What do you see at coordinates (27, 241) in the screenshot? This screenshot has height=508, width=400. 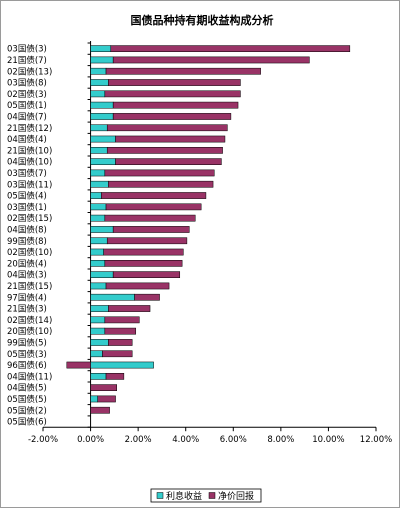 I see `y-tick-label: 99国债(8)` at bounding box center [27, 241].